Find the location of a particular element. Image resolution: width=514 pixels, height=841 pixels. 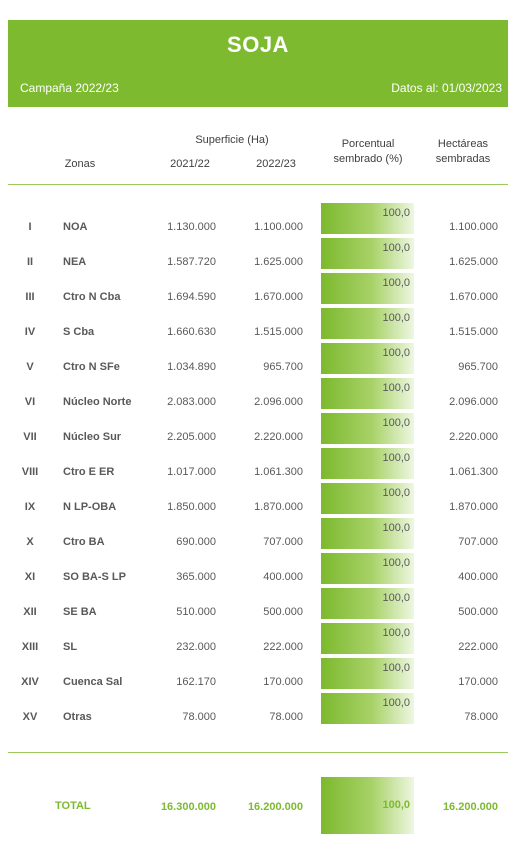

hectareas-value: 2.220.000 is located at coordinates (473, 437).